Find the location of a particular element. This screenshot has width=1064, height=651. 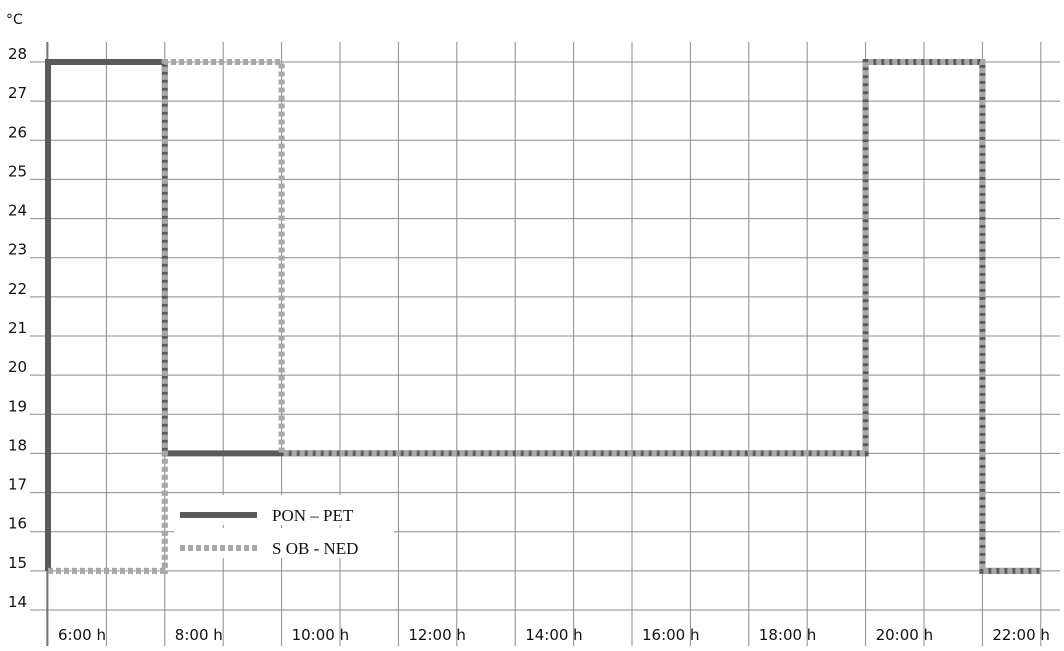

x-tick-label: 10:00 h is located at coordinates (321, 635).